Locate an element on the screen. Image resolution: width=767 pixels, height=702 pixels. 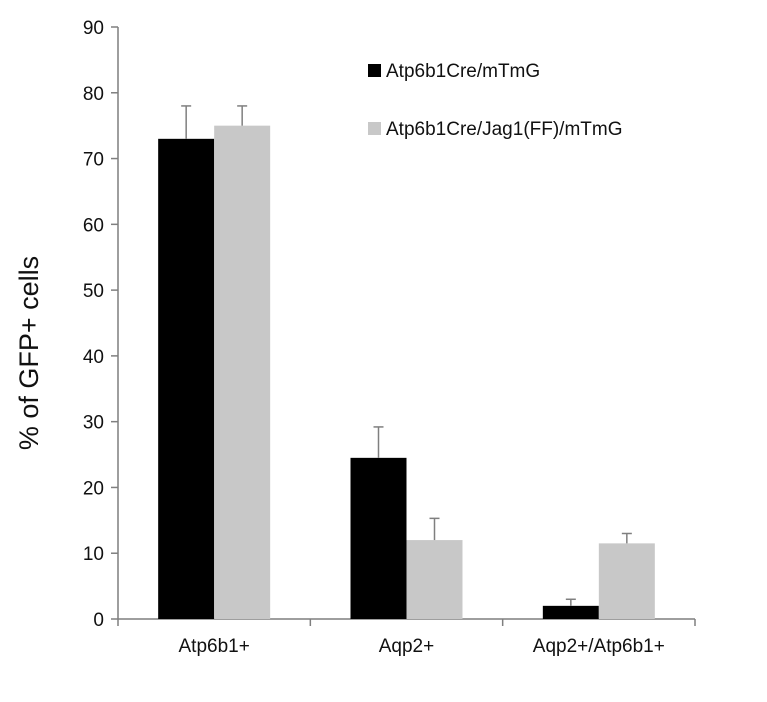
y-axis: 0 10 20 30 40 50 60 70 80 90 is located at coordinates (101, 324).